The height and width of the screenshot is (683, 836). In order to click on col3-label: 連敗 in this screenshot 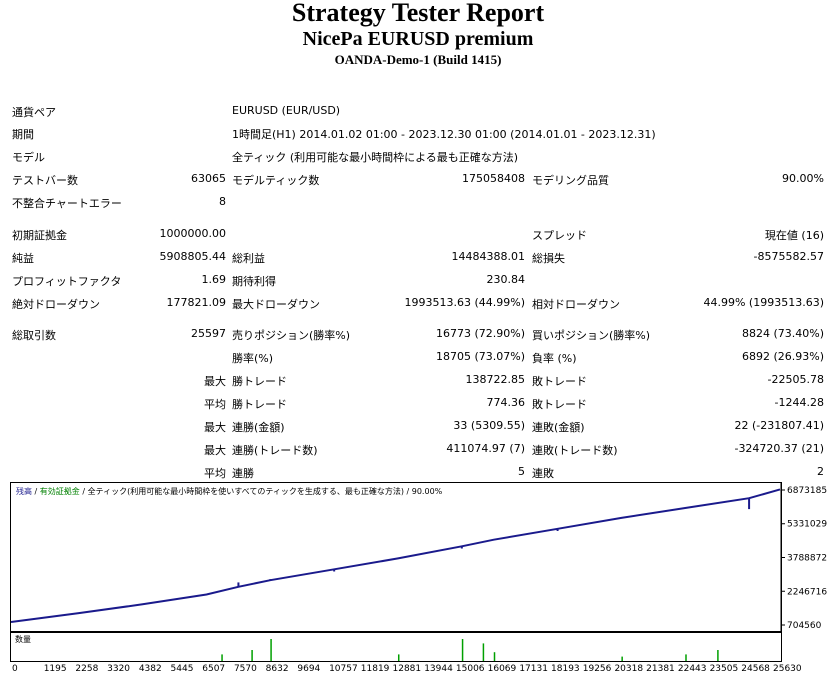, I will do `click(543, 473)`.